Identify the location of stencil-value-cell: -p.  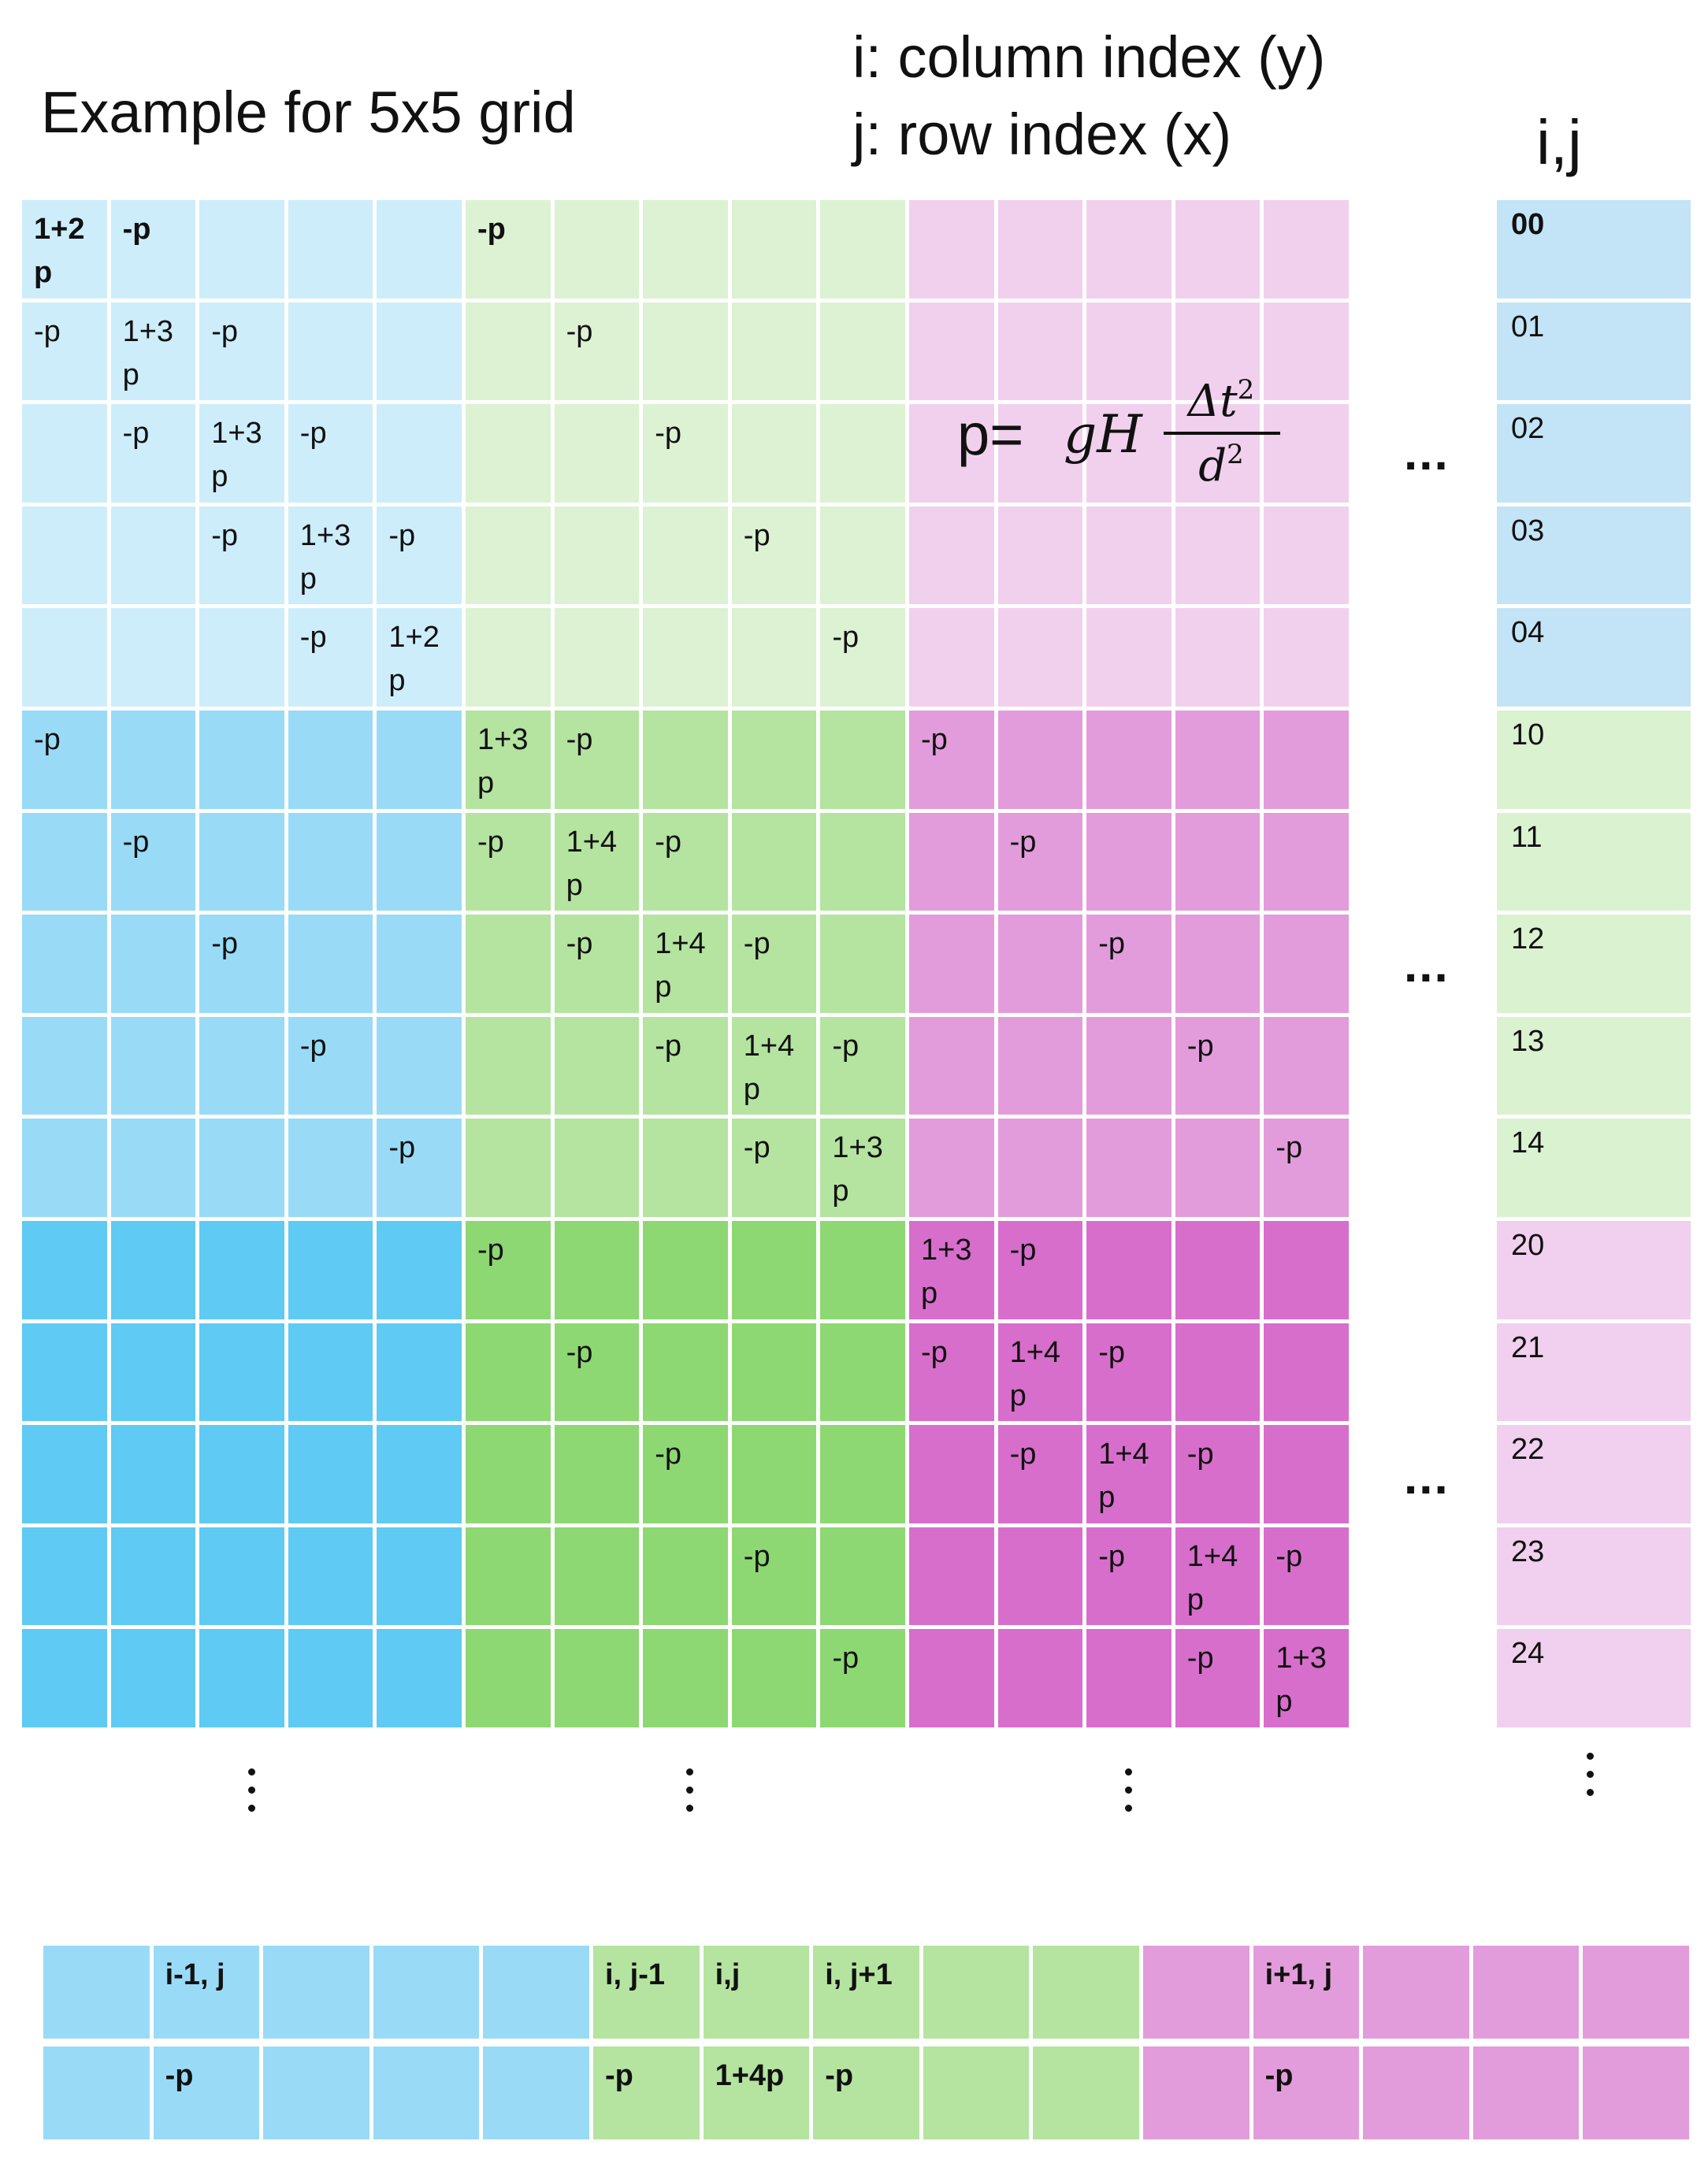
(647, 2092).